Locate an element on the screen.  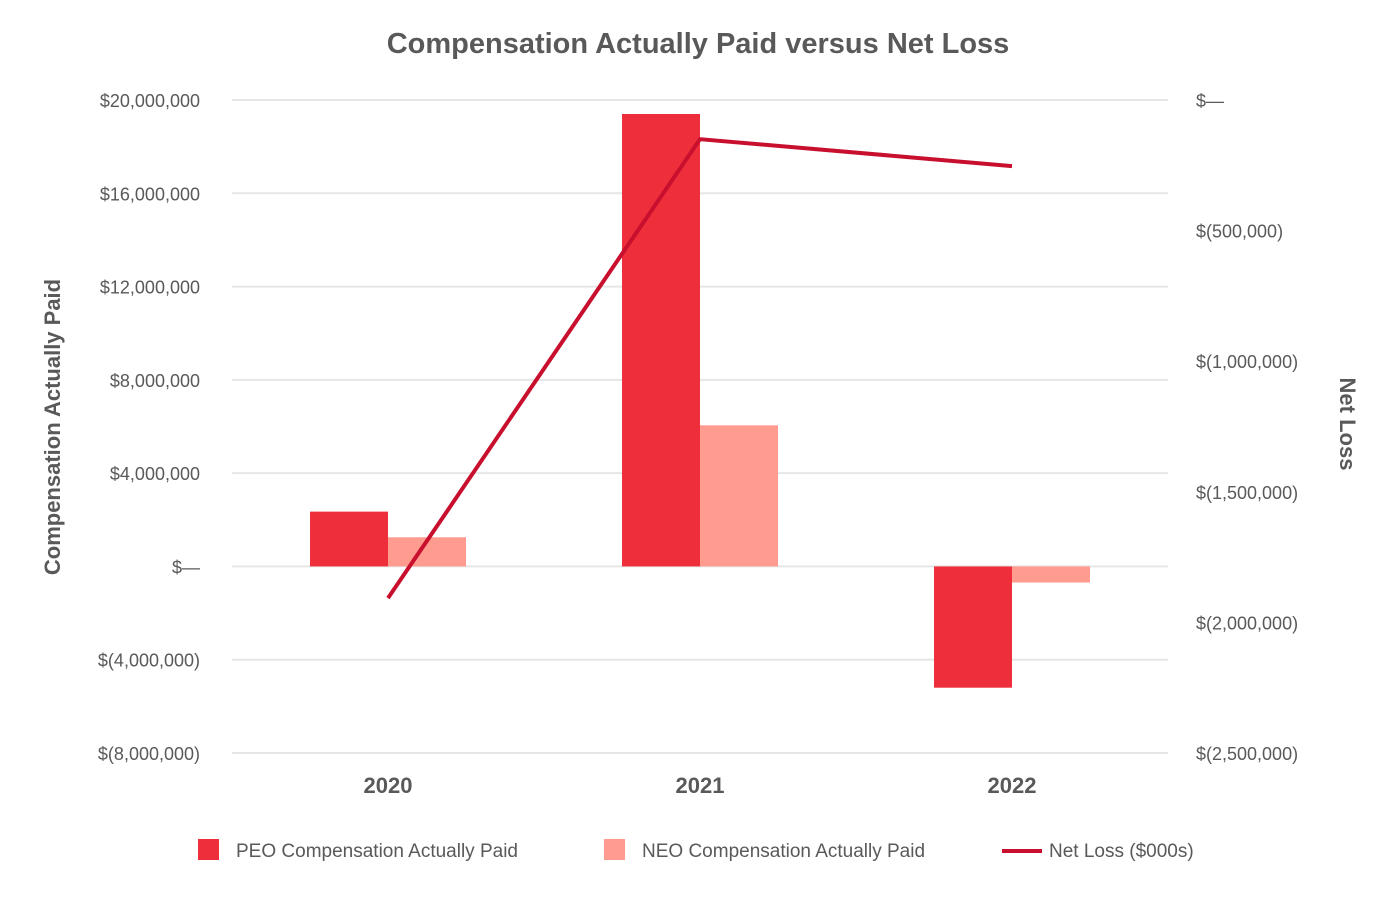
y-tick-label: $12,000,000 is located at coordinates (150, 288).